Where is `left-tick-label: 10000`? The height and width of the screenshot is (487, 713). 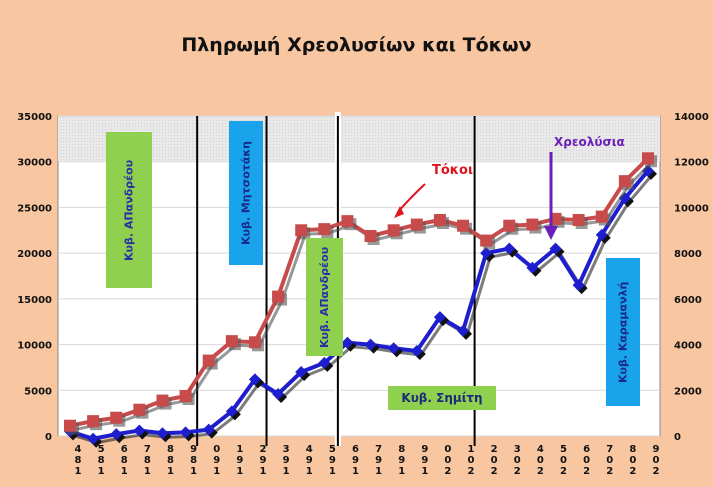 left-tick-label: 10000 is located at coordinates (34, 346).